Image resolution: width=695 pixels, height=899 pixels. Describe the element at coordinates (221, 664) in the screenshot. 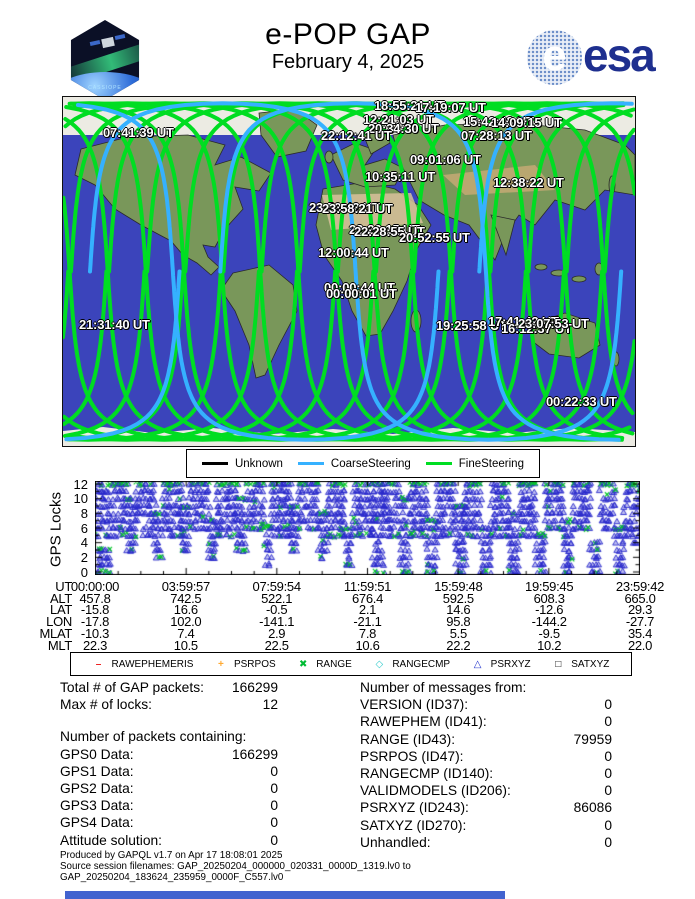

I see `legend-marker-glyph: +` at that location.